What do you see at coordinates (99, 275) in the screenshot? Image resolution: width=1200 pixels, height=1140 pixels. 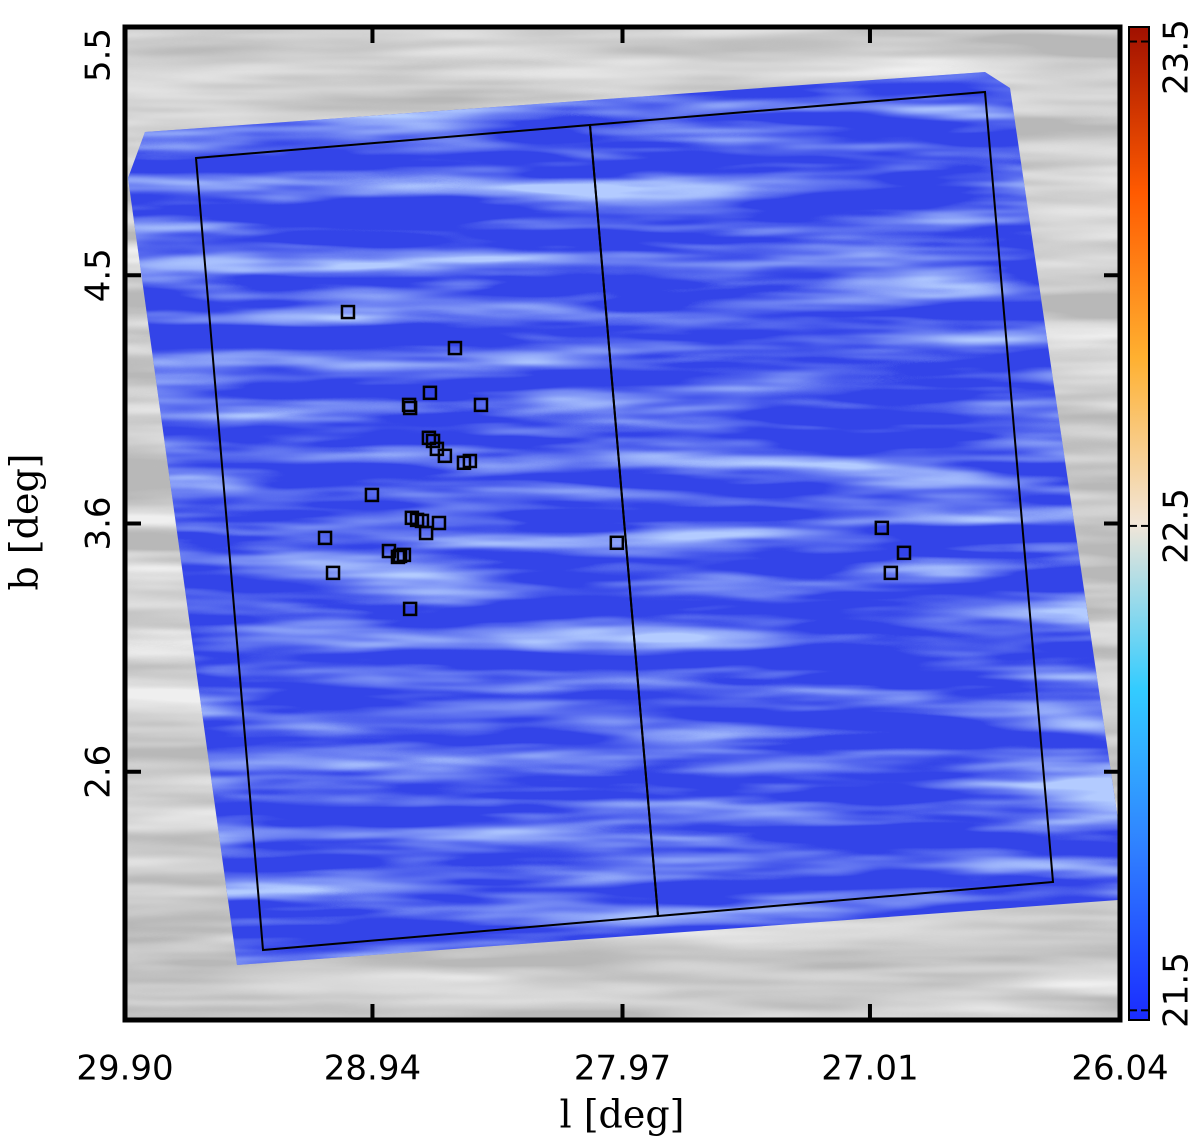 I see `y-tick-label: 4.5` at bounding box center [99, 275].